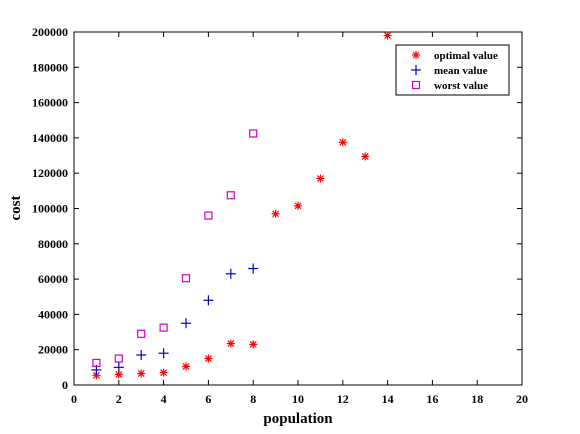  What do you see at coordinates (298, 419) in the screenshot?
I see `x-axis-title: population` at bounding box center [298, 419].